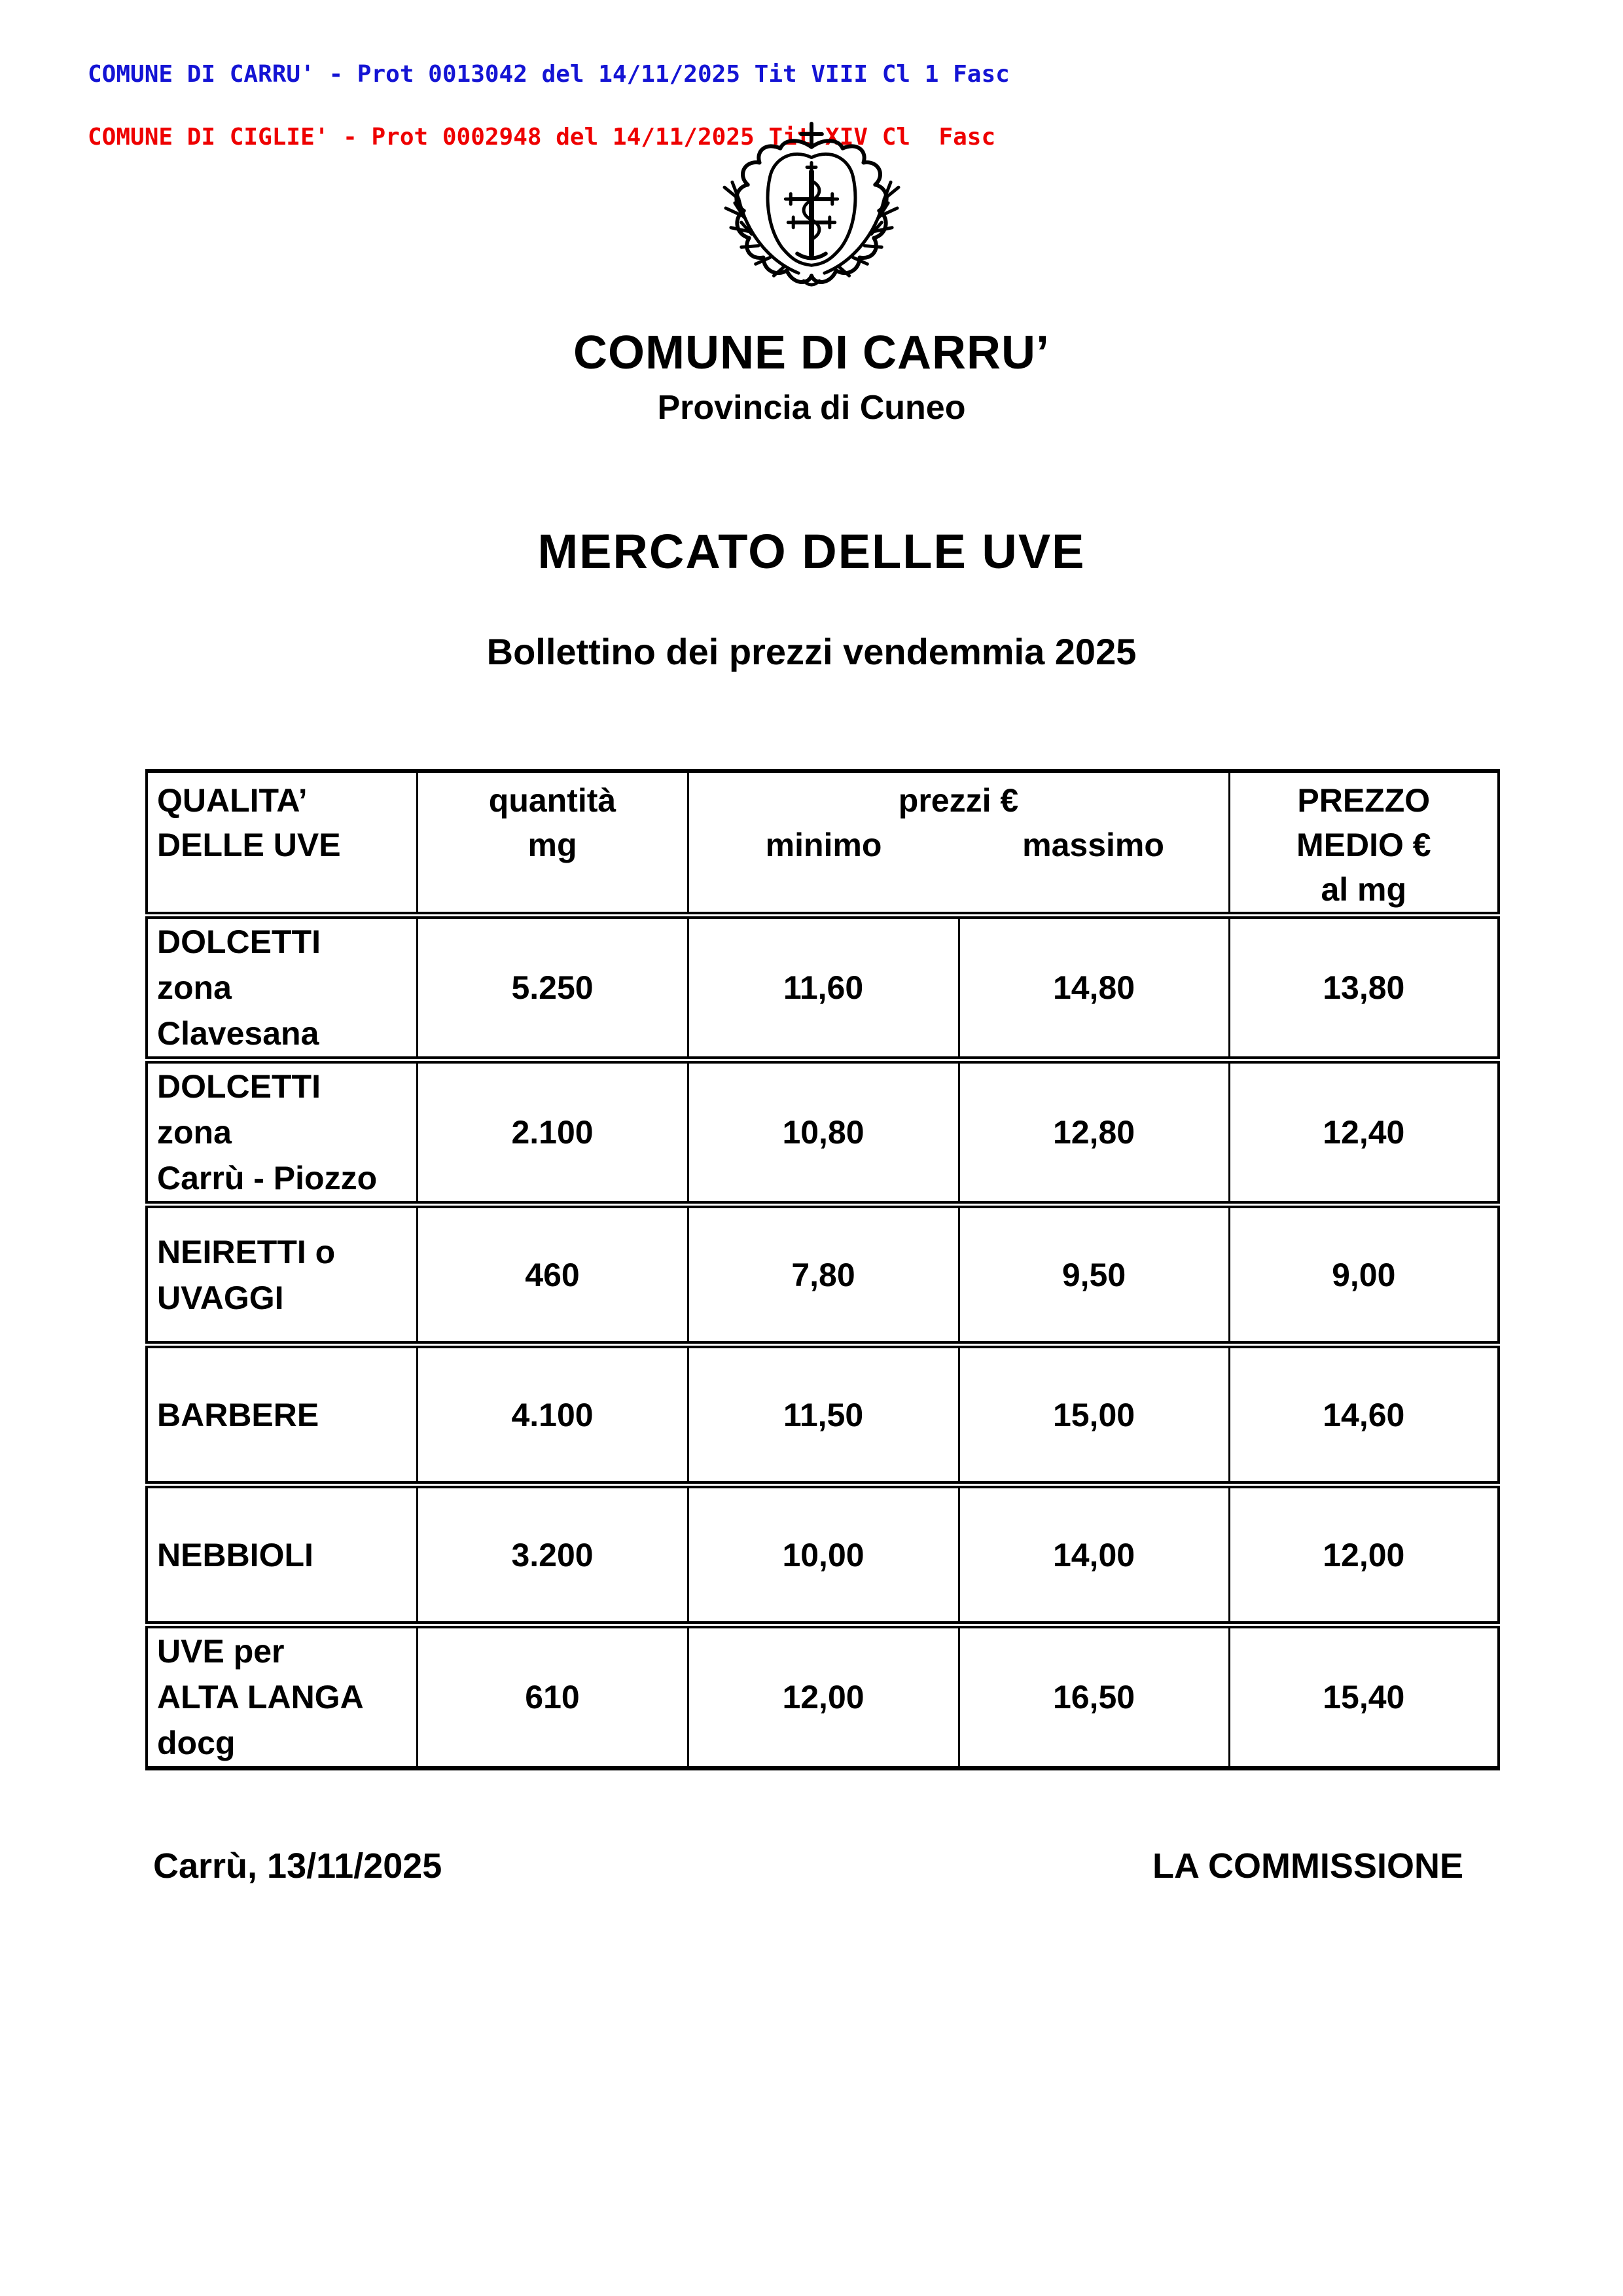  I want to click on col-header-quantity: quantità mg, so click(552, 844).